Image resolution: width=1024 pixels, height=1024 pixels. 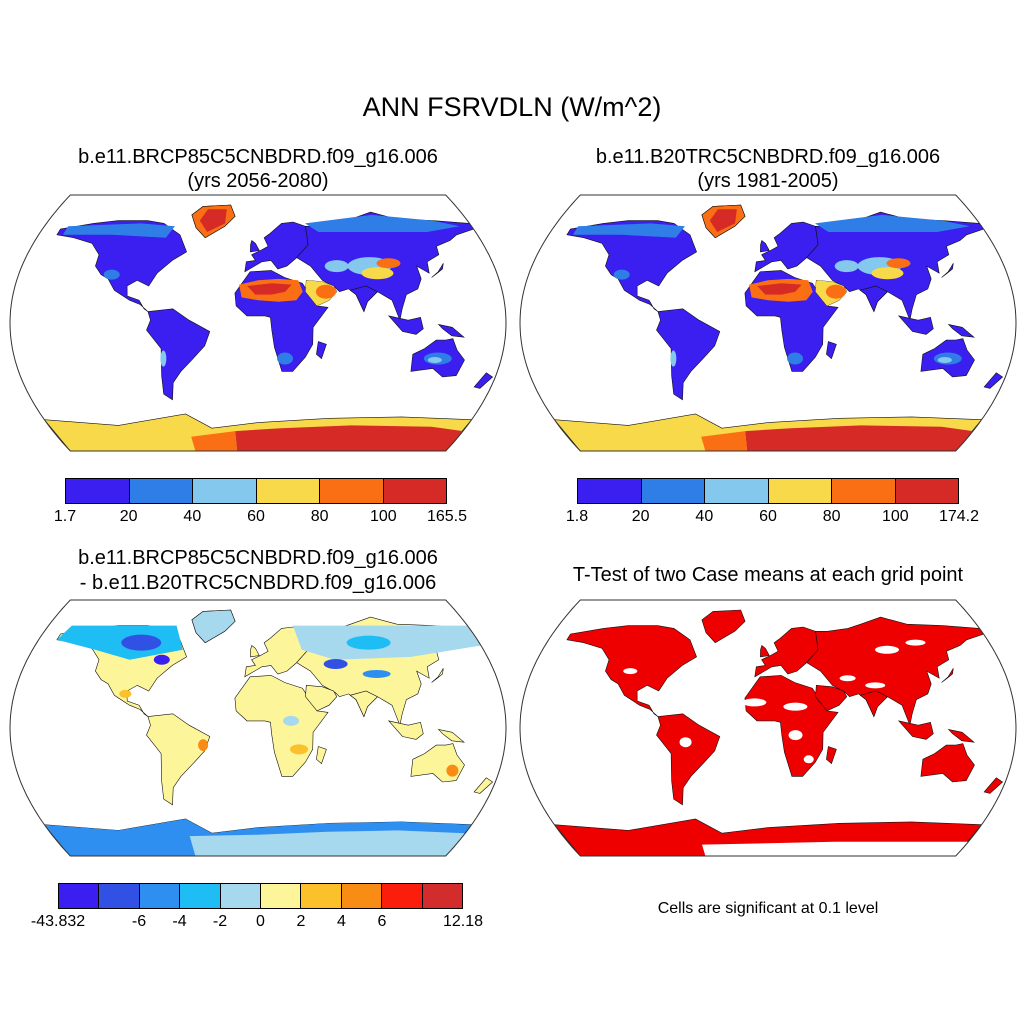 I want to click on panel-control-title-line1: b.e11.B20TRC5CNBDRD.f09_g16.006, so click(x=768, y=157).